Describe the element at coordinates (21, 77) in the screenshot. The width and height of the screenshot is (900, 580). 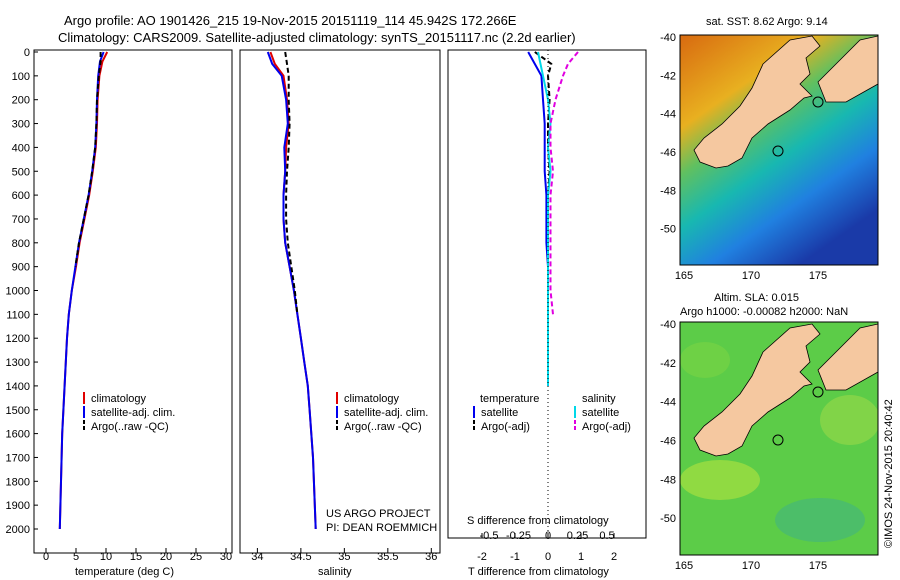
I see `depth-tick-label: 100` at that location.